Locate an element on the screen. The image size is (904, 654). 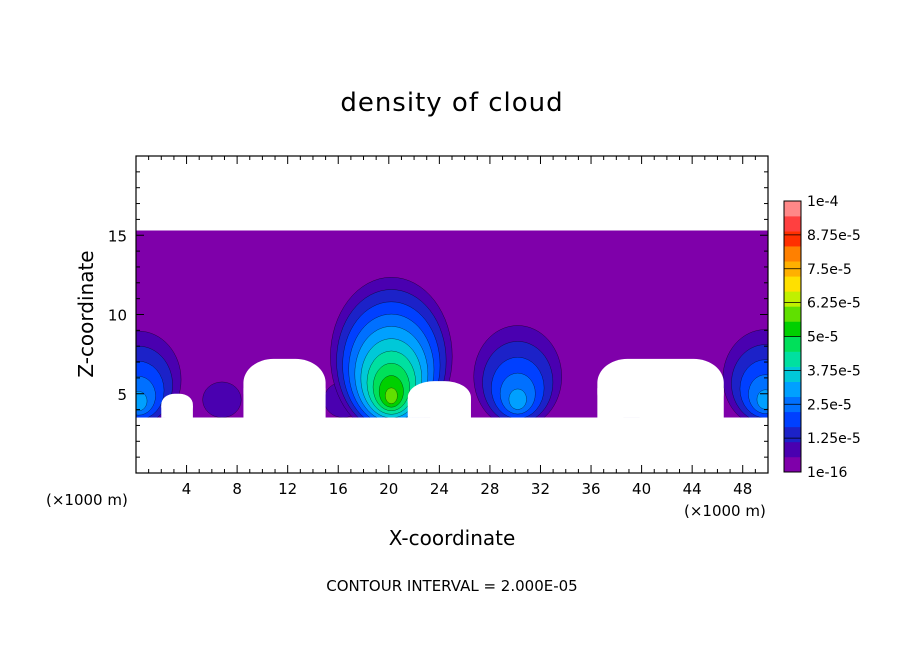
x-tick-label: 20 is located at coordinates (388, 489).